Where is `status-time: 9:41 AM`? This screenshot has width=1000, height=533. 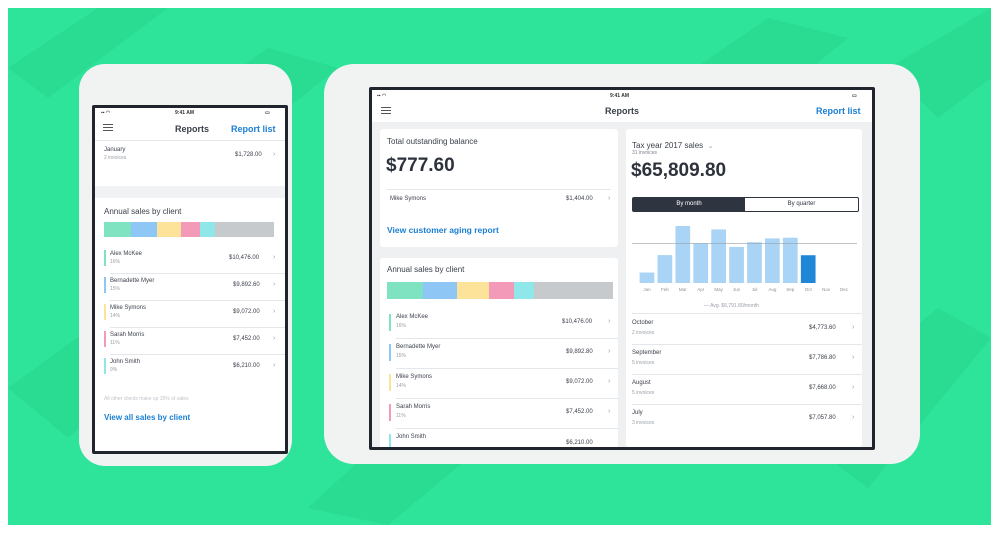
status-time: 9:41 AM is located at coordinates (184, 113).